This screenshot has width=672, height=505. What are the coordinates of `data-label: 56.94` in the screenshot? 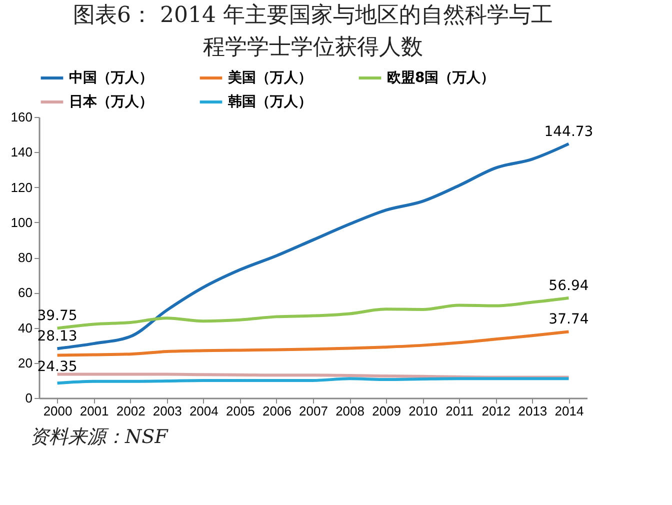 It's located at (568, 286).